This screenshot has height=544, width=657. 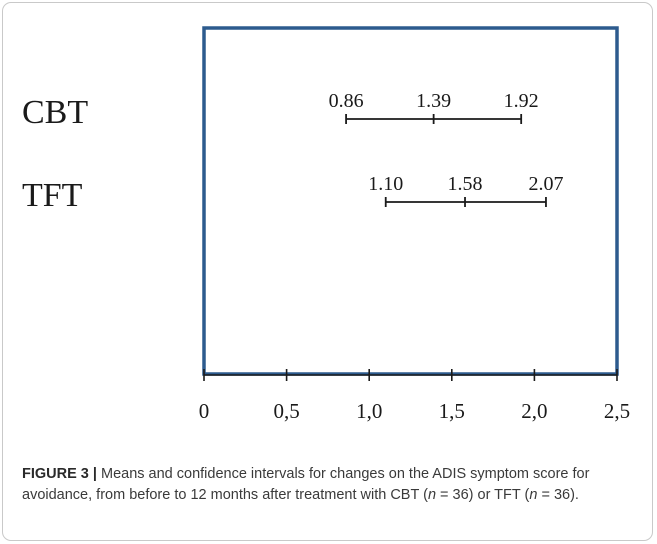 What do you see at coordinates (433, 101) in the screenshot?
I see `mean-value-label: 1.39` at bounding box center [433, 101].